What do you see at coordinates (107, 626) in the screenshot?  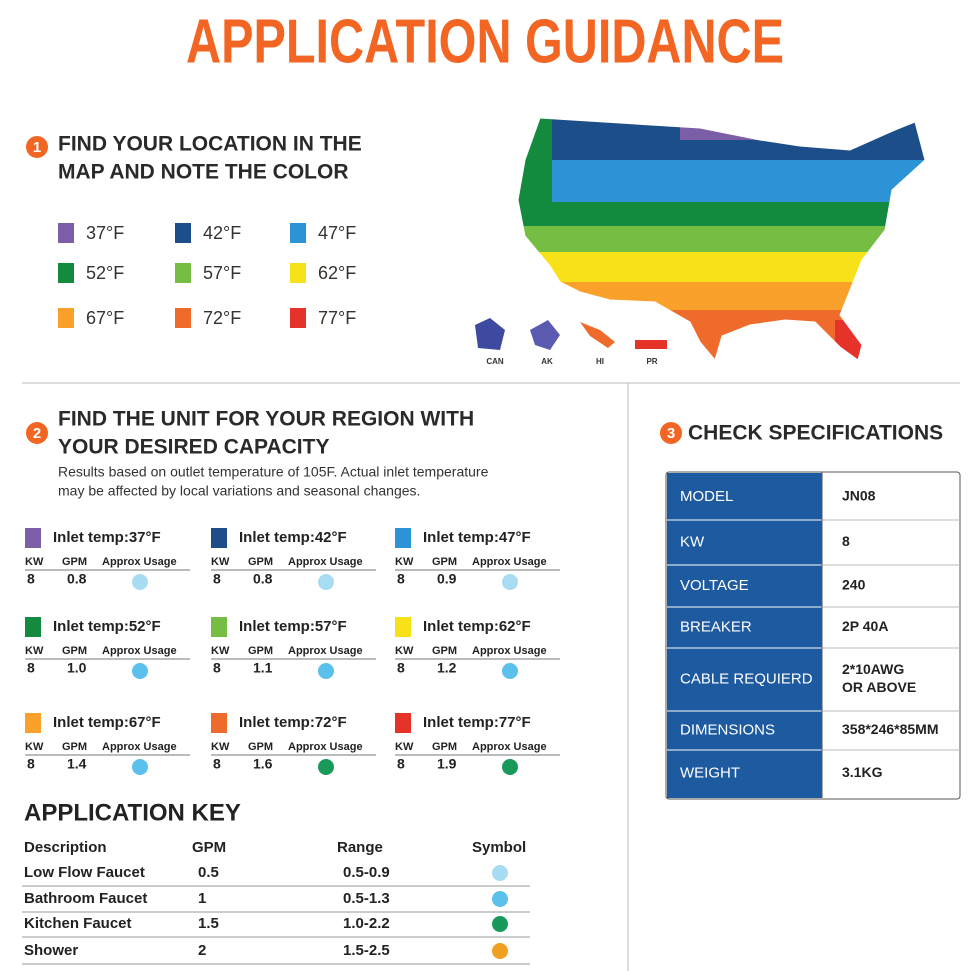 I see `unit-title: Inlet temp:52°F` at bounding box center [107, 626].